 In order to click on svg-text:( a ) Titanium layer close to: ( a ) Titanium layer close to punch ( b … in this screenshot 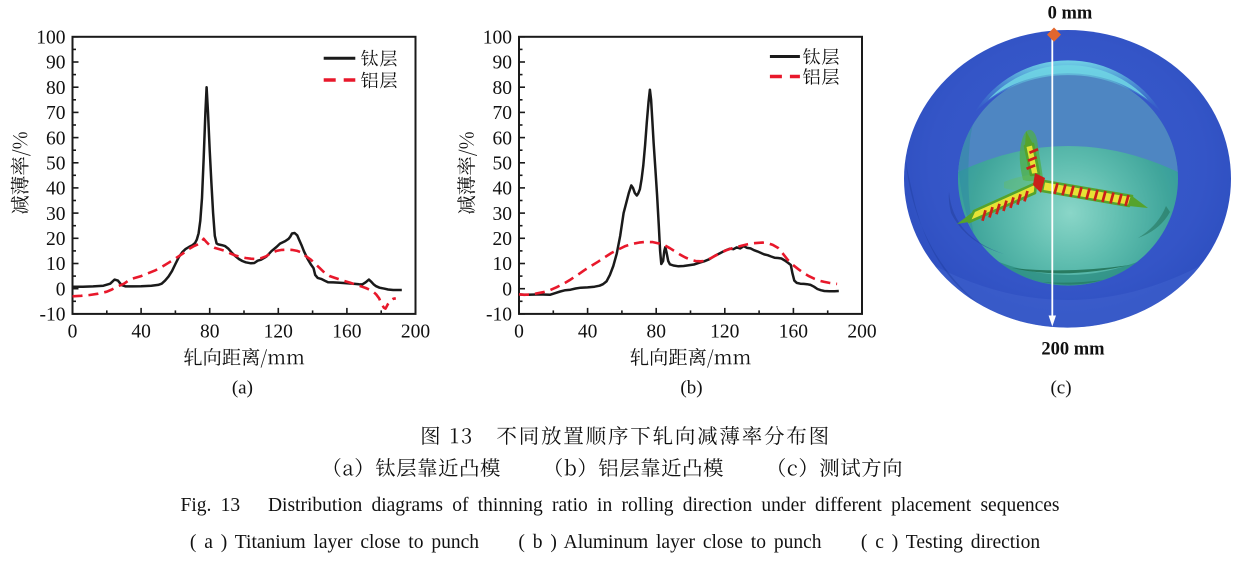, I will do `click(615, 542)`.